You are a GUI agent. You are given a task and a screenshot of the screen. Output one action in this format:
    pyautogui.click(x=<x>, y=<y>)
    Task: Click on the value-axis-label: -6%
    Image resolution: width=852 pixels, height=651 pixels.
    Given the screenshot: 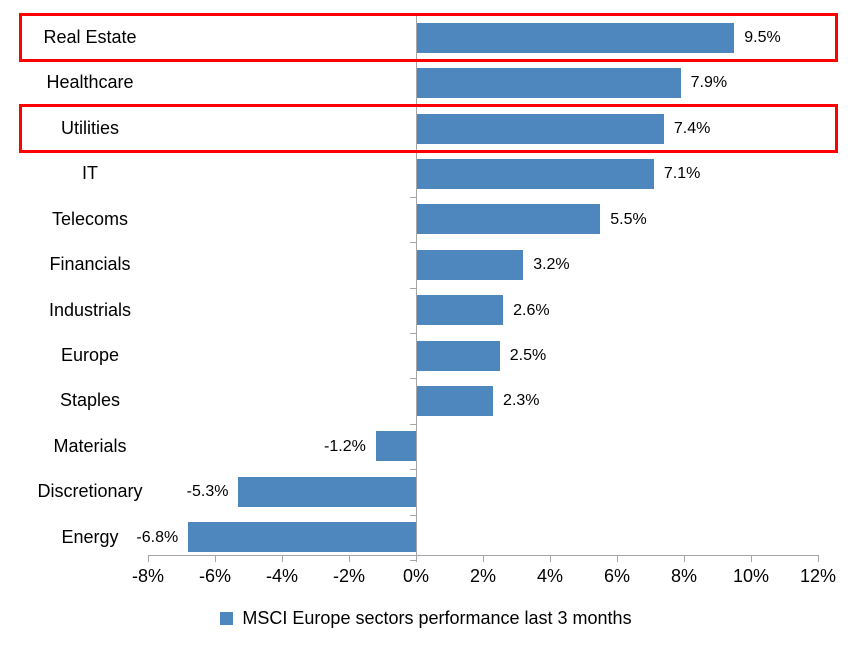 What is the action you would take?
    pyautogui.click(x=214, y=576)
    